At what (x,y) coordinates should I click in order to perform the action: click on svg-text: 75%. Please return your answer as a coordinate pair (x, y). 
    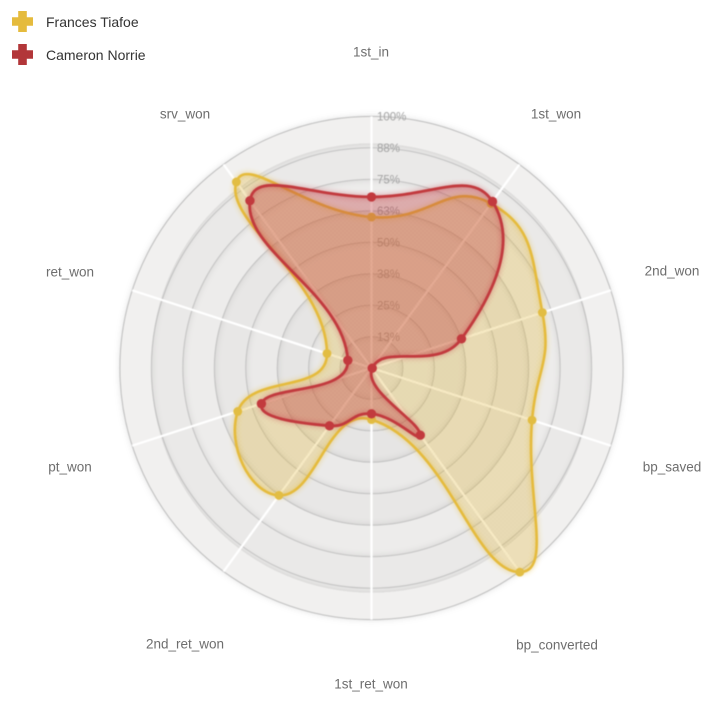
    Looking at the image, I should click on (388, 181).